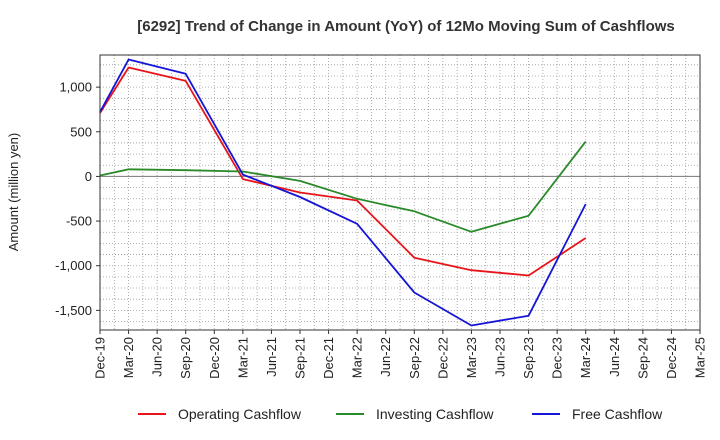 Image resolution: width=720 pixels, height=440 pixels. Describe the element at coordinates (385, 357) in the screenshot. I see `x-tick-label: Jun-22` at that location.